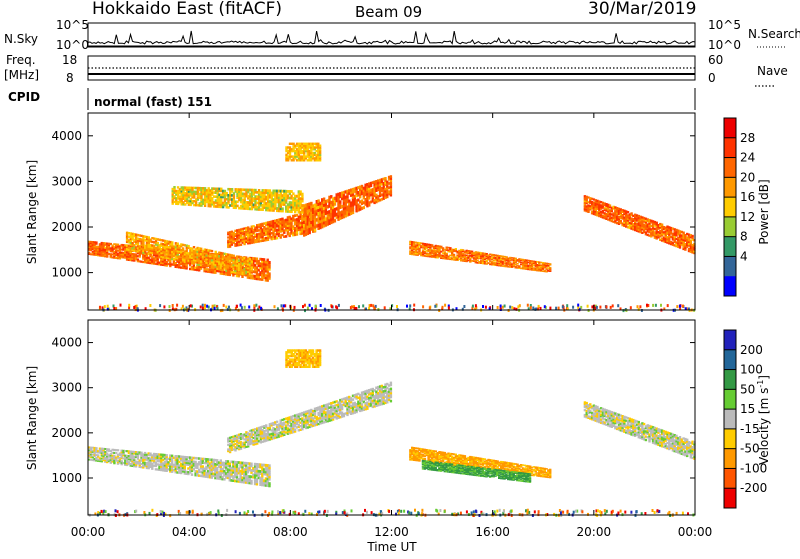 This screenshot has height=559, width=800. What do you see at coordinates (24, 97) in the screenshot?
I see `cpid-label: CPID` at bounding box center [24, 97].